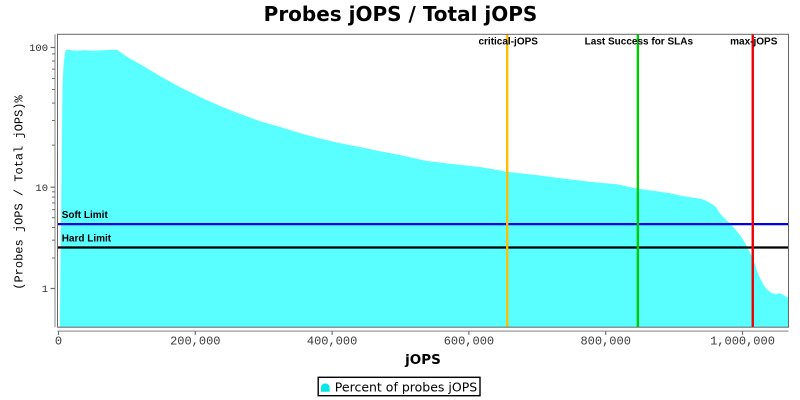 Image resolution: width=800 pixels, height=400 pixels. What do you see at coordinates (742, 342) in the screenshot?
I see `x-tick-label: 1,000,000` at bounding box center [742, 342].